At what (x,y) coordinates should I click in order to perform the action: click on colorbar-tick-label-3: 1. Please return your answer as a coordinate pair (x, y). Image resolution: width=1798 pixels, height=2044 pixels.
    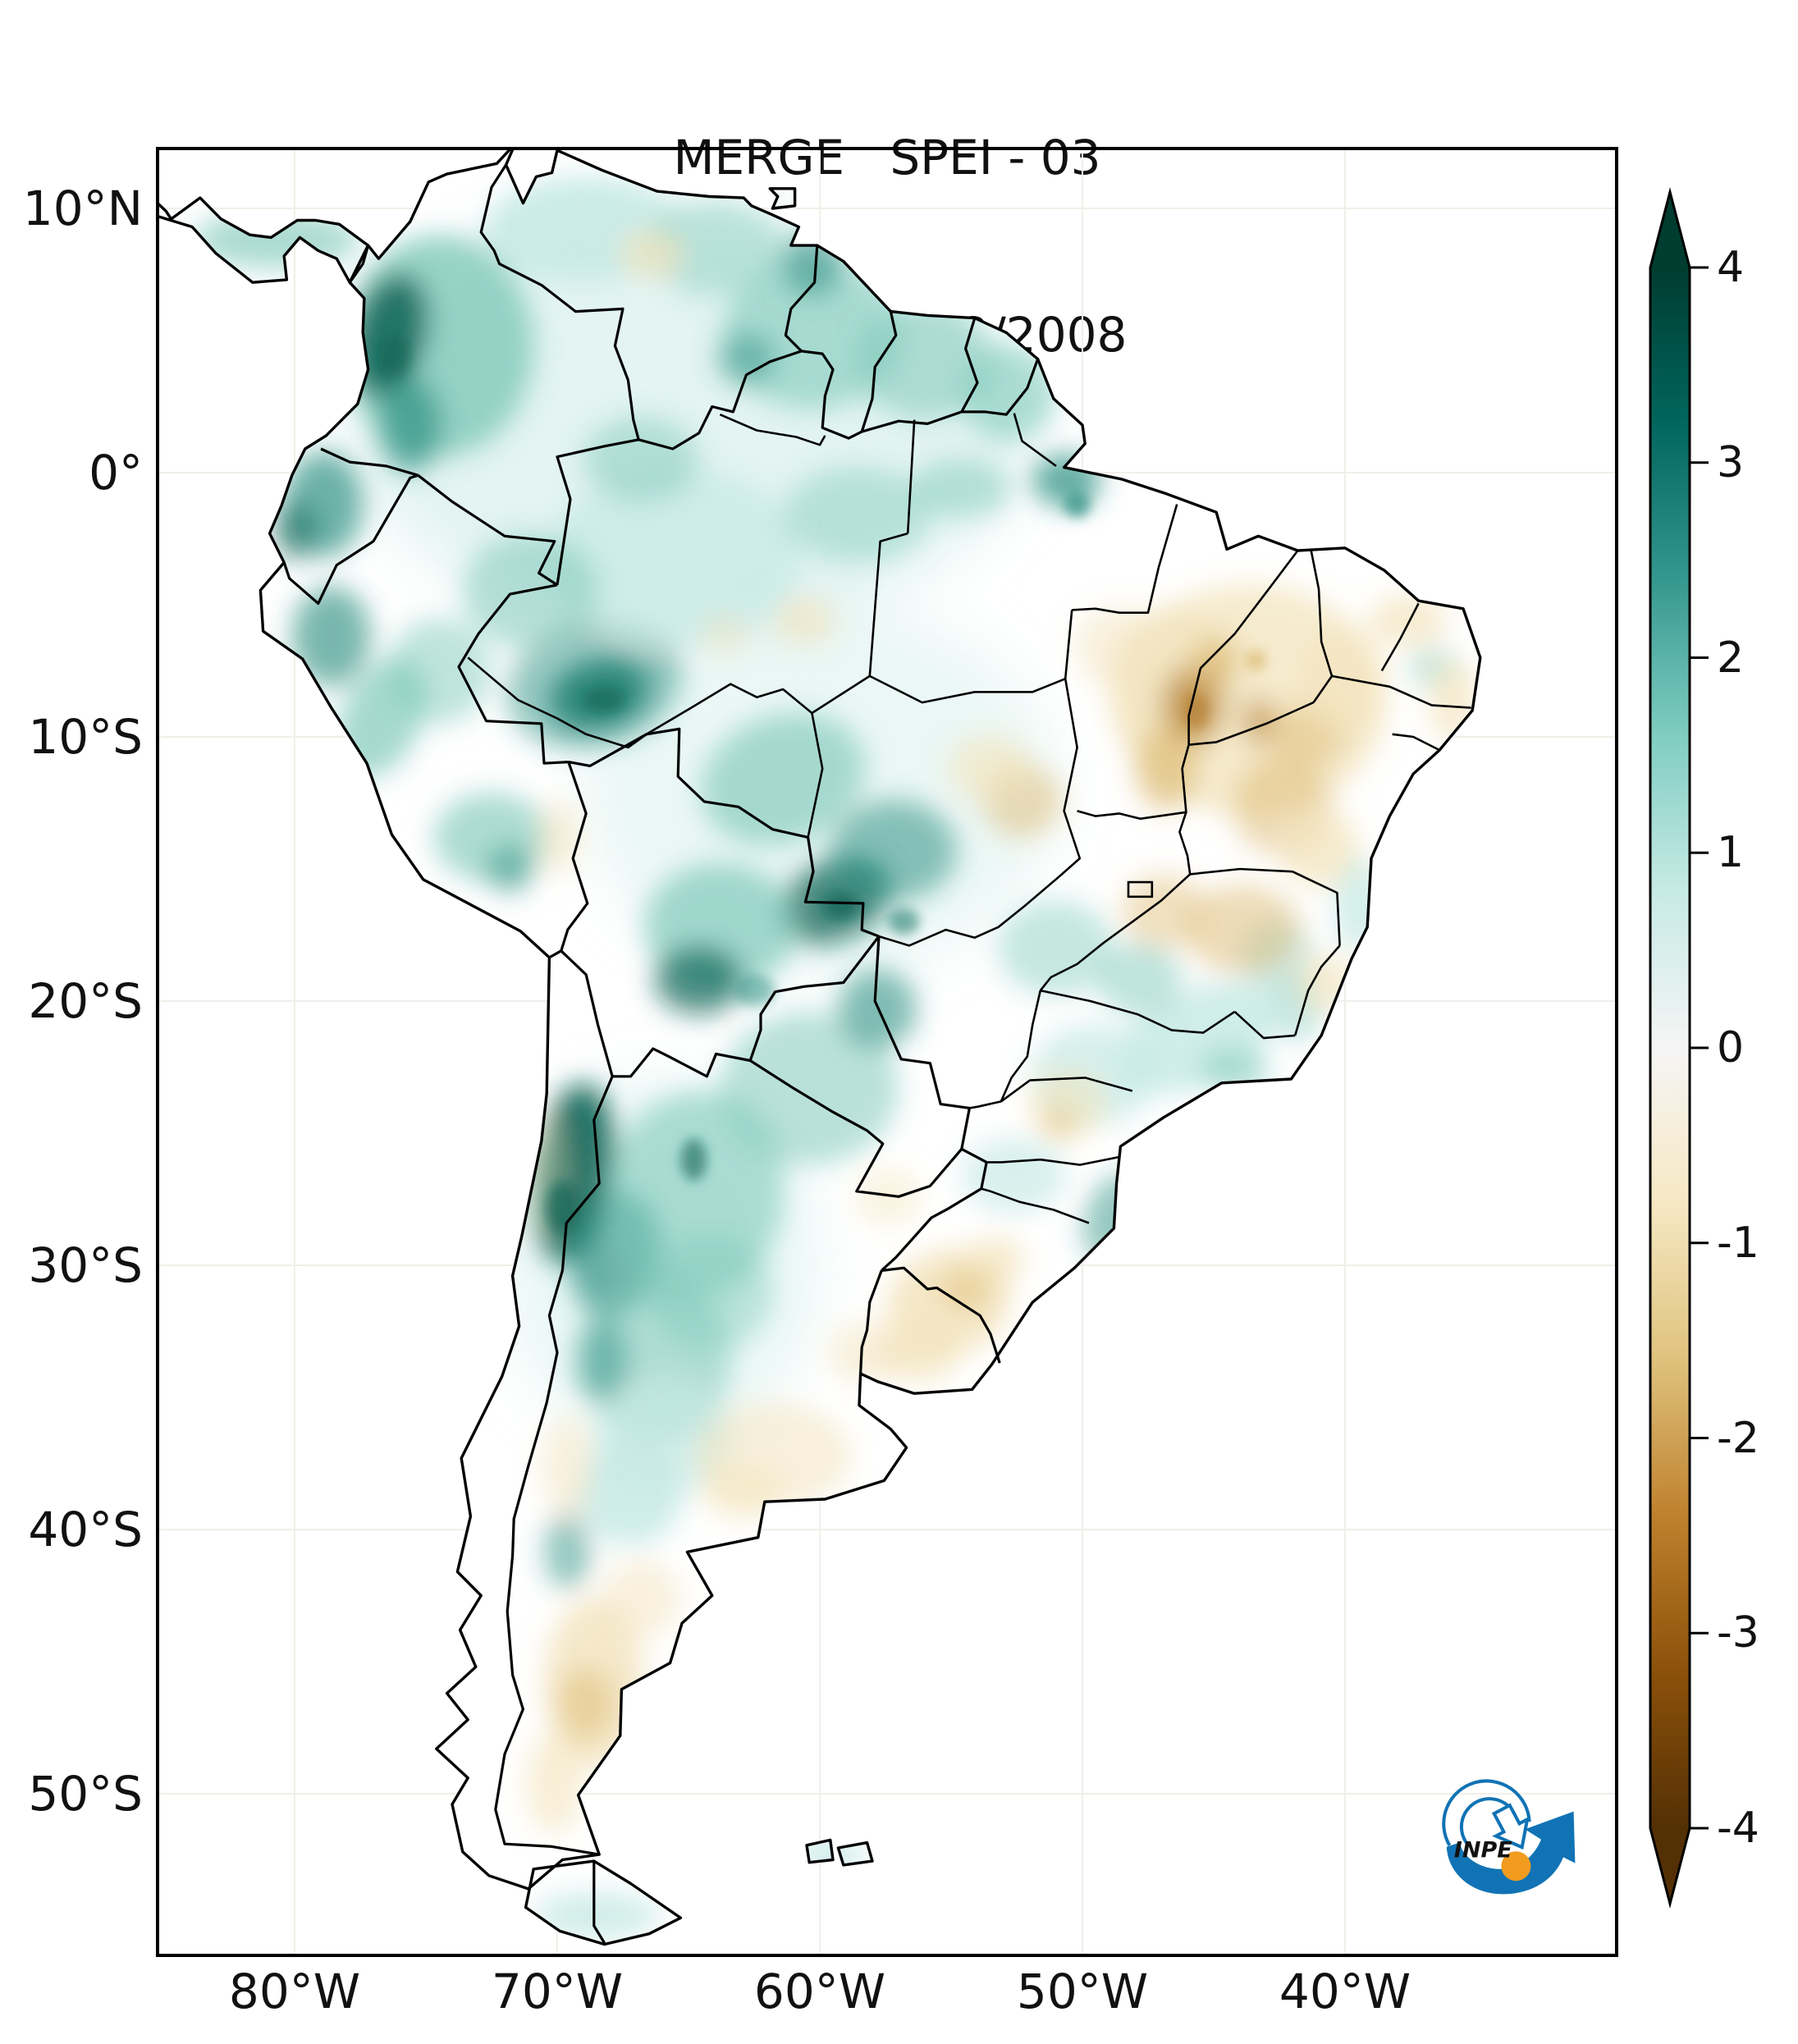
    Looking at the image, I should click on (1731, 853).